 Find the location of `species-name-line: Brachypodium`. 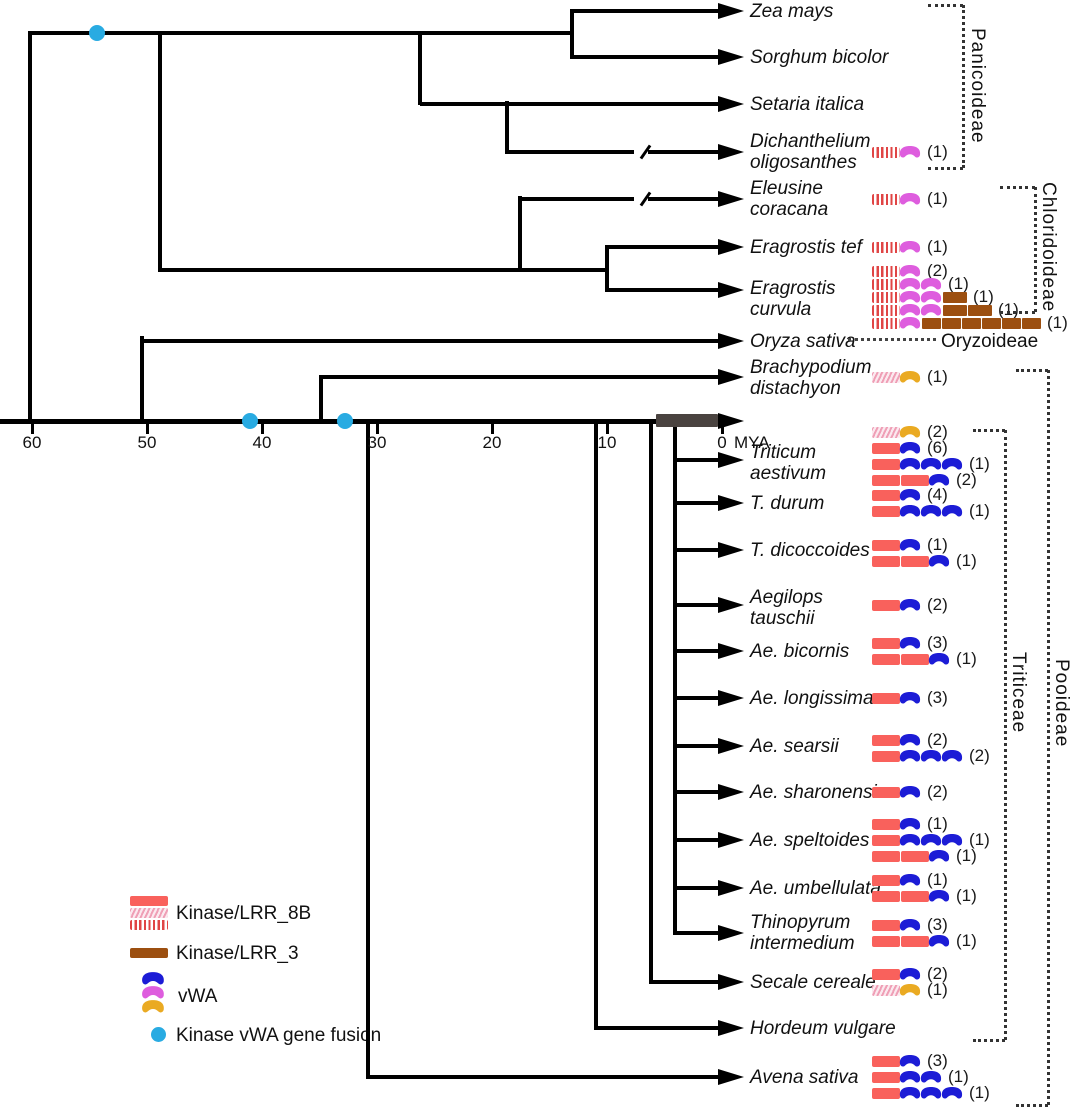

species-name-line: Brachypodium is located at coordinates (811, 367).